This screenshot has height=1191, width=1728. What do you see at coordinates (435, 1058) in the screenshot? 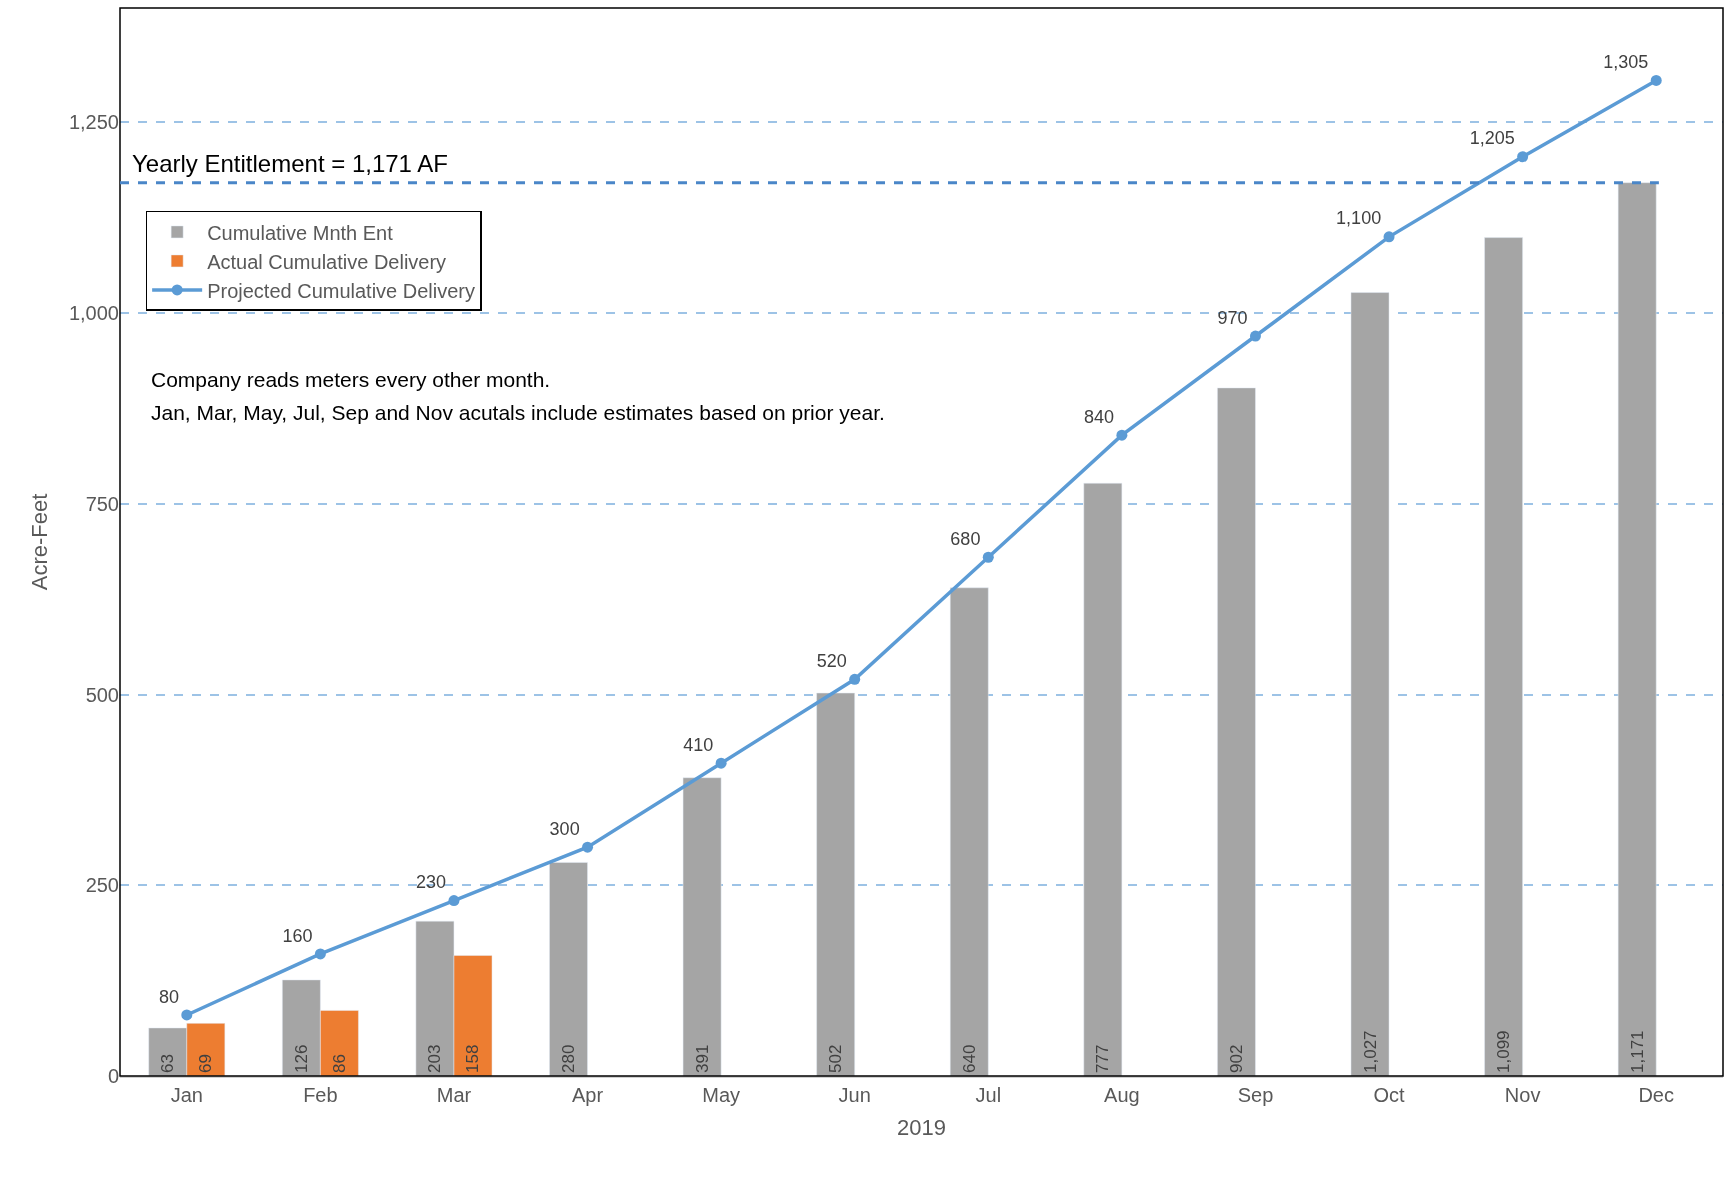
I see `data-label: 203` at bounding box center [435, 1058].